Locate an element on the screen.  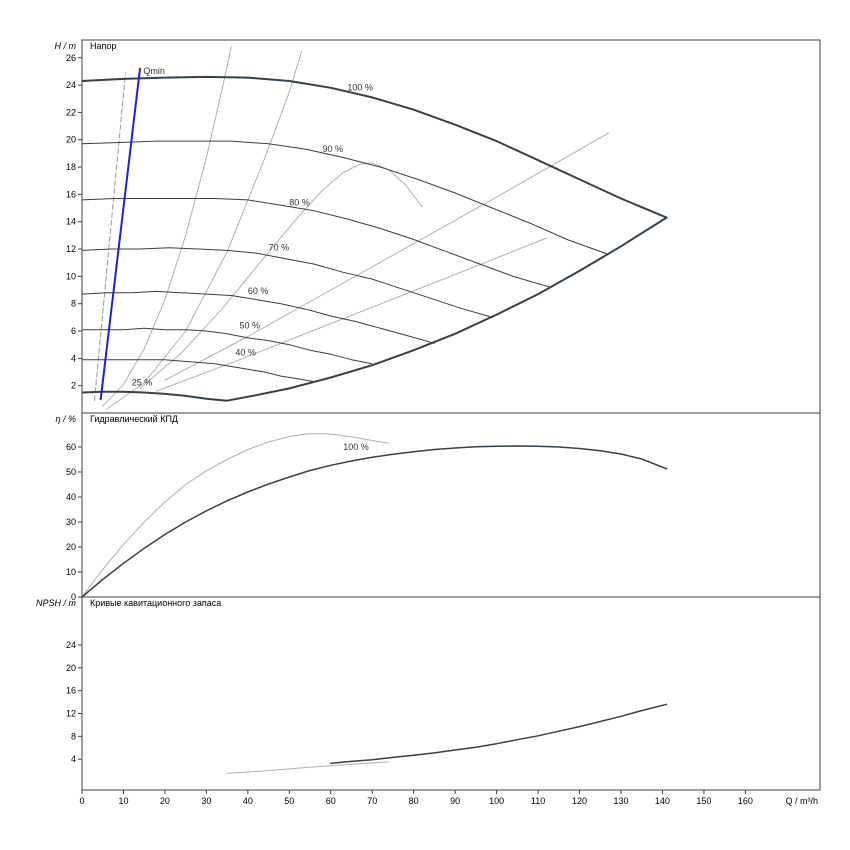
panel-title-efficiency: Гидравлический КПД is located at coordinates (134, 419).